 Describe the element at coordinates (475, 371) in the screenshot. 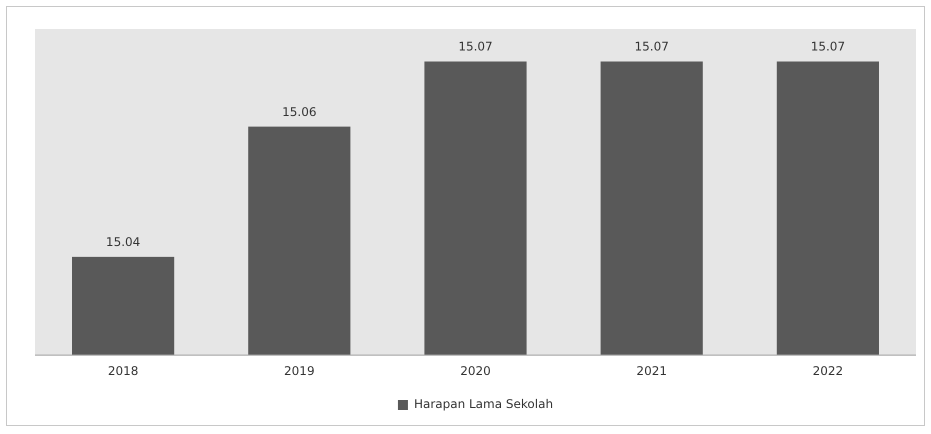

I see `x-tick-label: 2020` at that location.